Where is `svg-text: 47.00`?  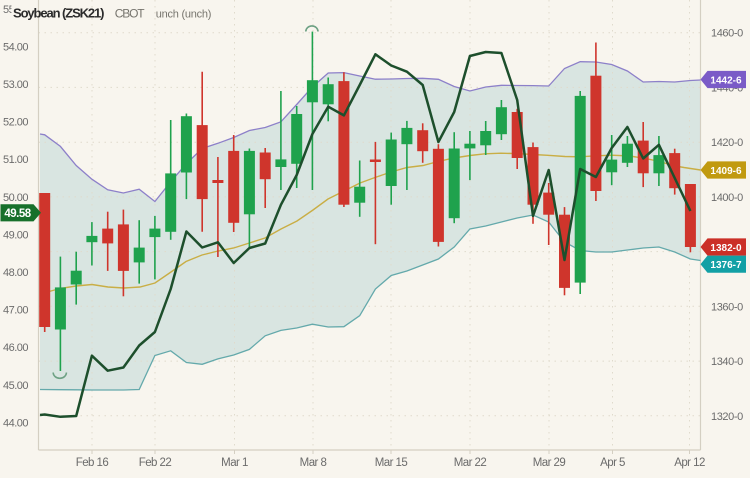 svg-text: 47.00 is located at coordinates (15, 311).